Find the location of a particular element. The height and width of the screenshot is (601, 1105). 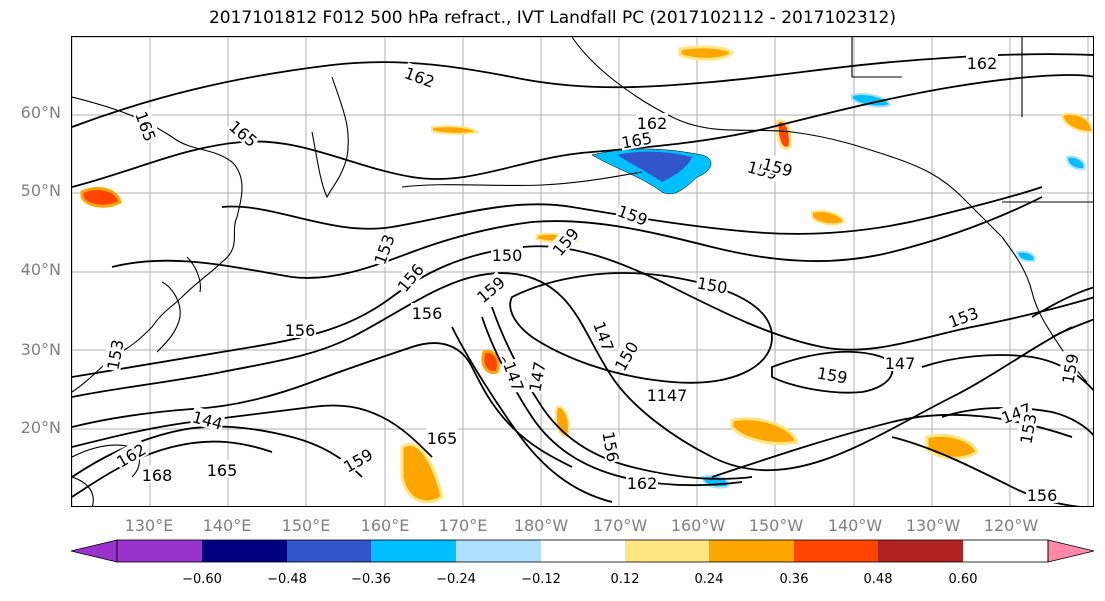

longitude-label: 120°W is located at coordinates (1011, 525).